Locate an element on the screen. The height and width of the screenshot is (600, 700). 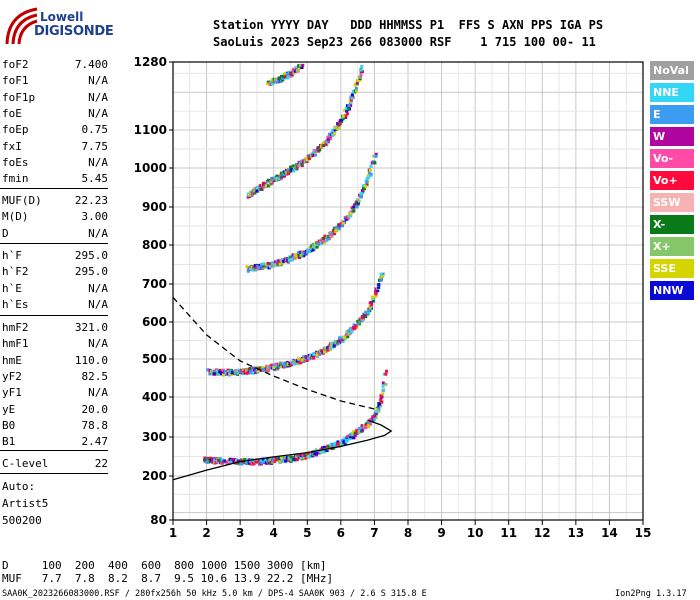
y-tick-label: 1000 is located at coordinates (150, 168).